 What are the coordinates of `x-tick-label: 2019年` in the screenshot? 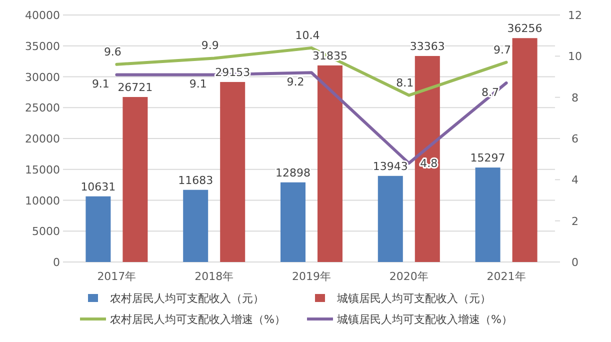 It's located at (311, 276).